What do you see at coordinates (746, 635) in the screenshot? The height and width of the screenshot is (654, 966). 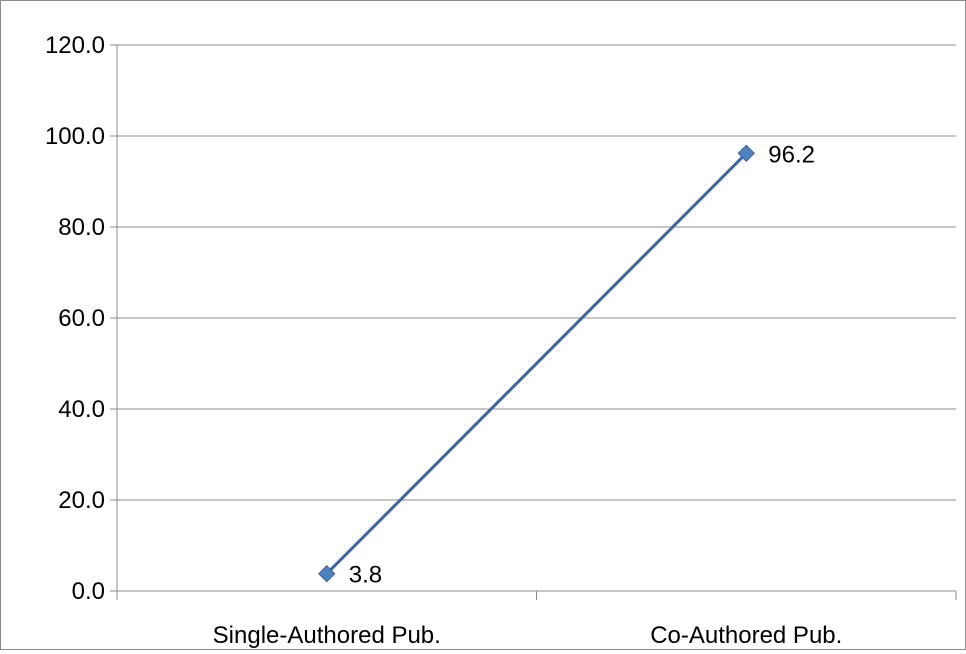 I see `x-category-label: Co-Authored Pub.` at bounding box center [746, 635].